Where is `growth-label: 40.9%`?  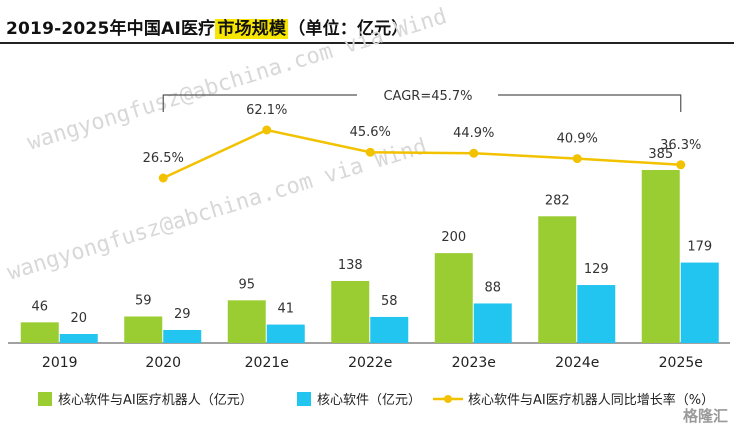 growth-label: 40.9% is located at coordinates (577, 139).